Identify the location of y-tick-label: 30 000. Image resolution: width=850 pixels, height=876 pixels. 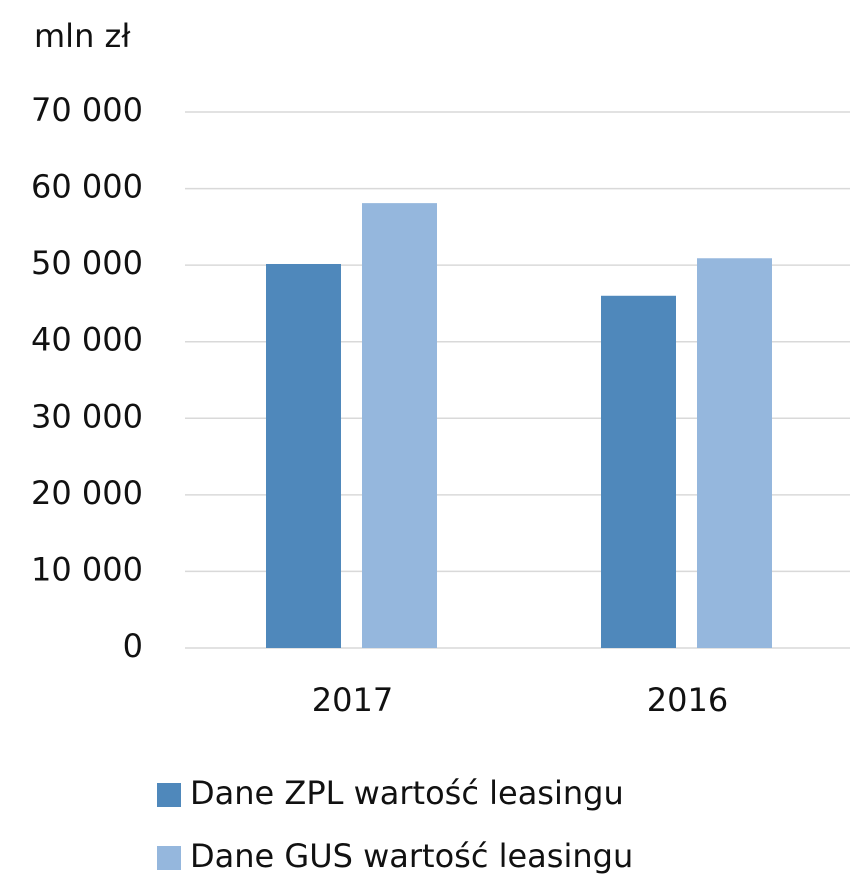
(87, 416).